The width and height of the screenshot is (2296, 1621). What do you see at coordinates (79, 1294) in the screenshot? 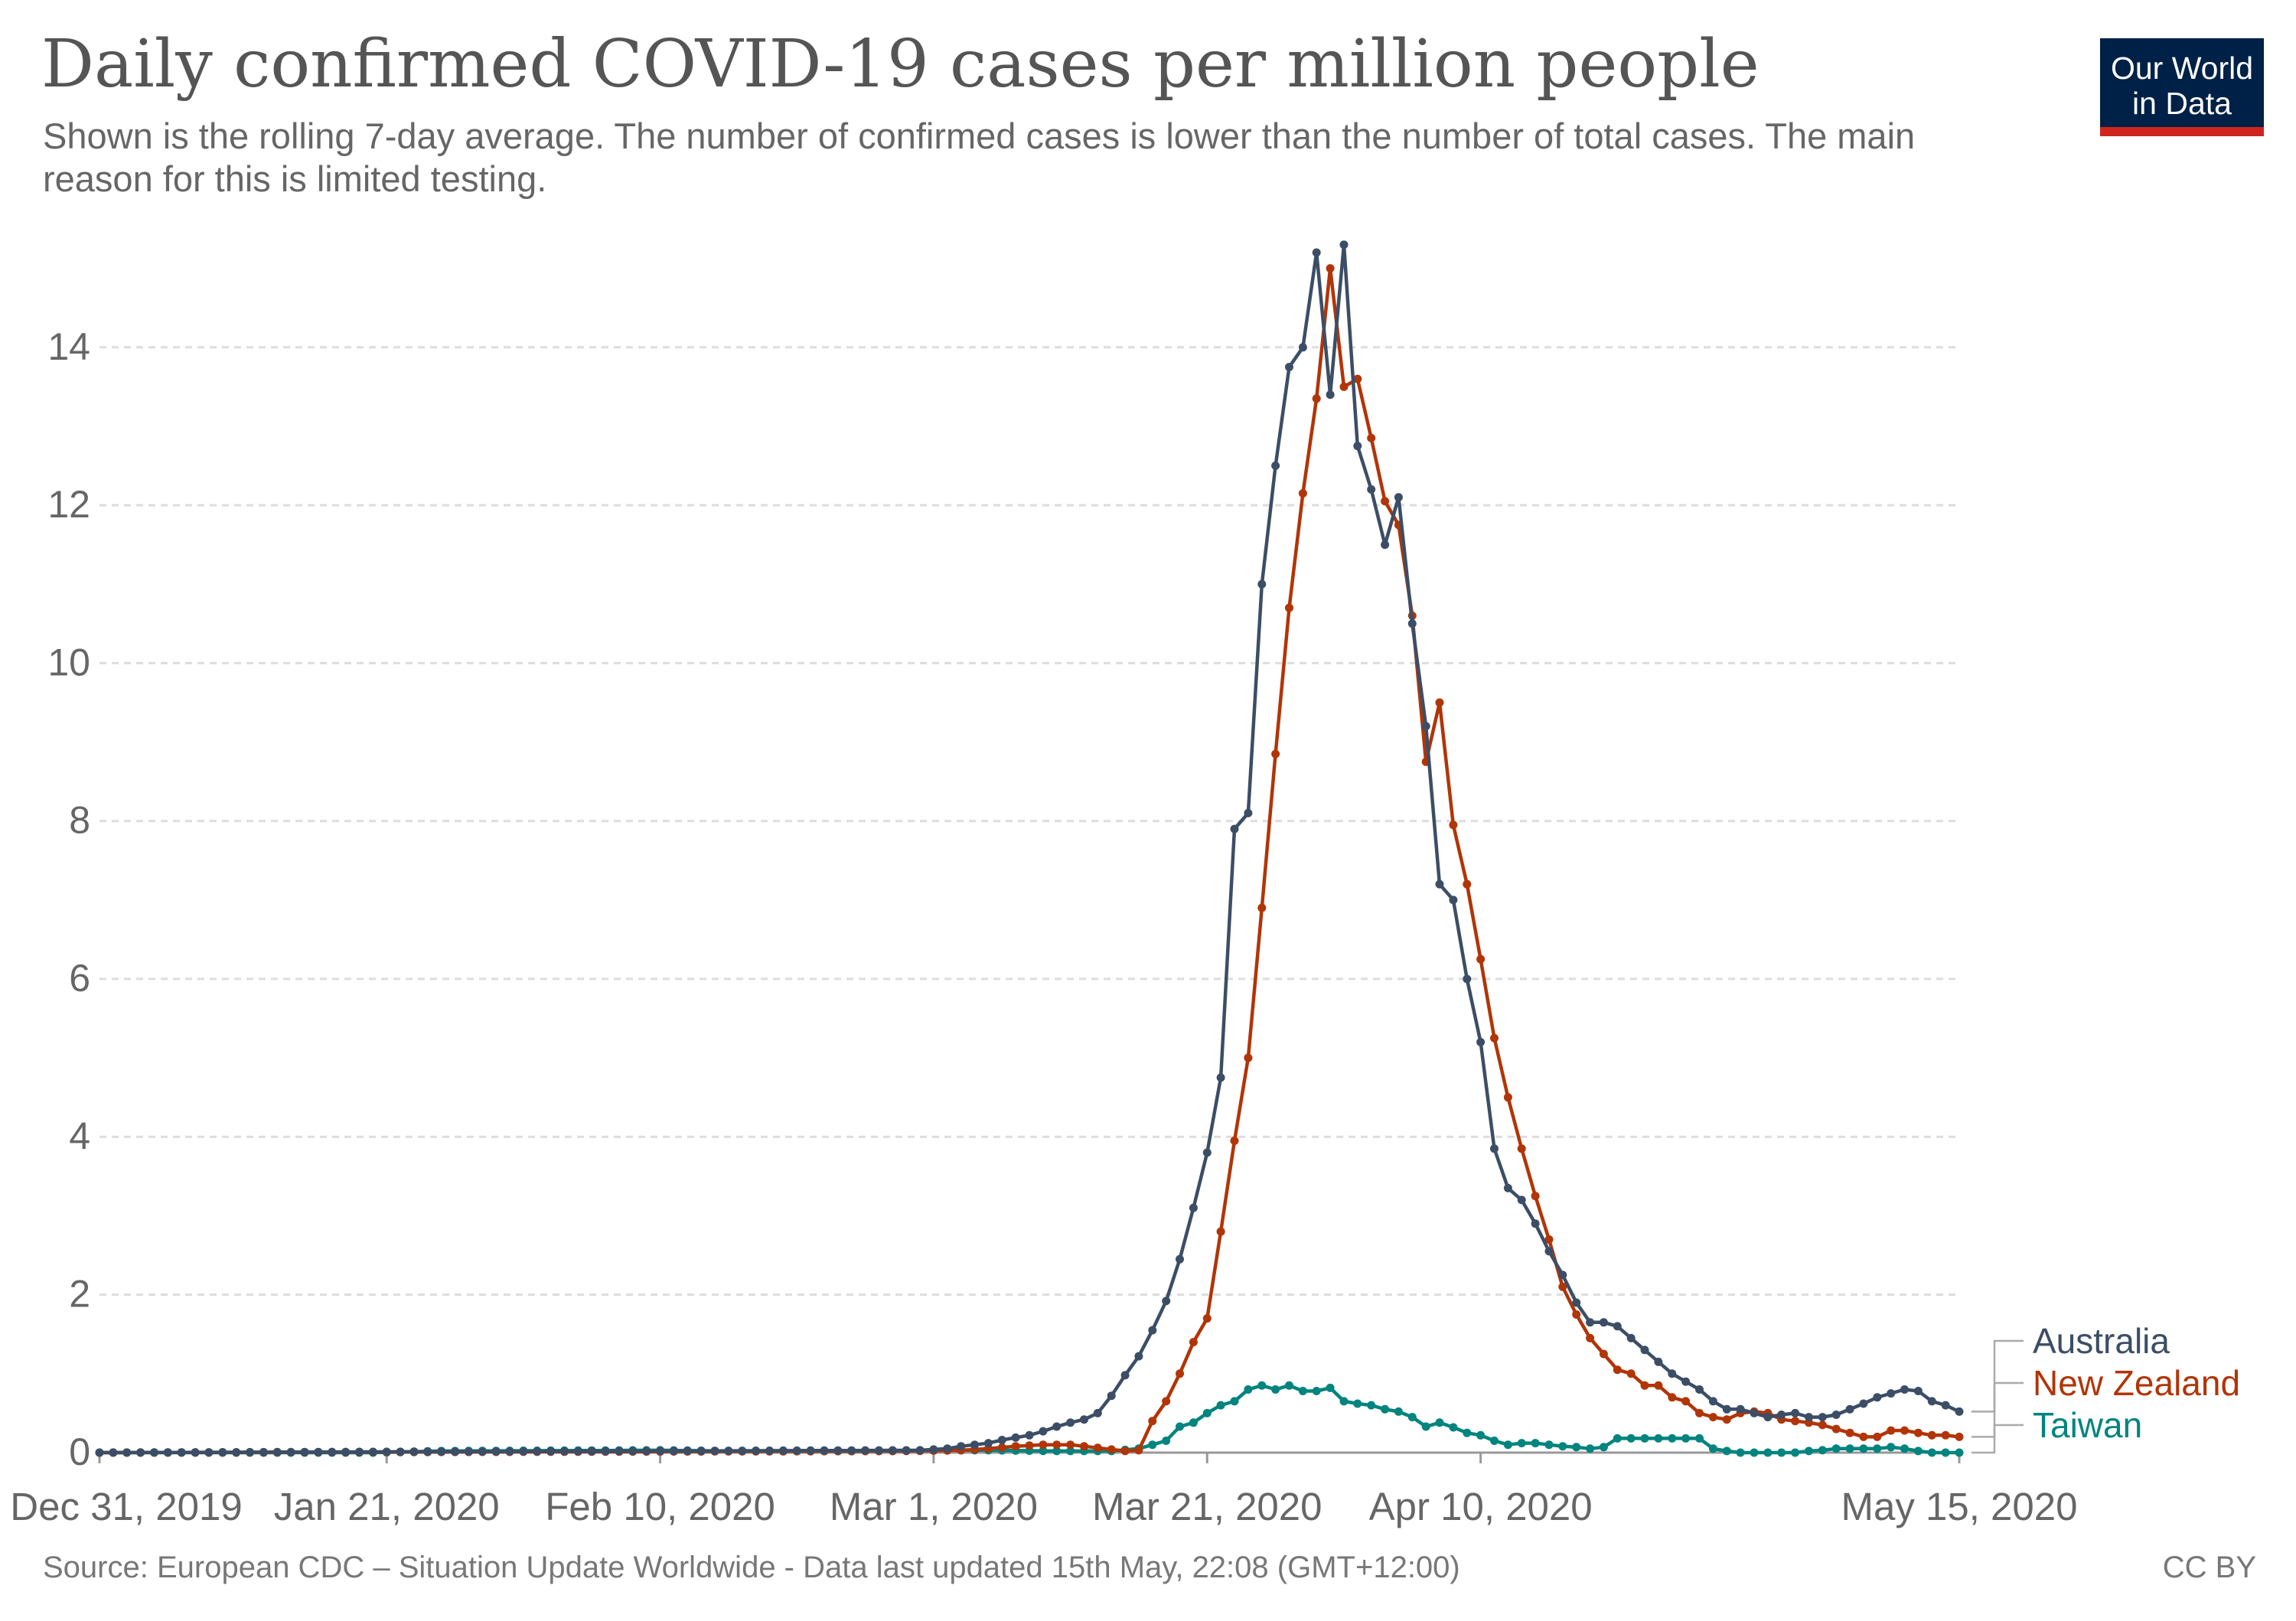
I see `y-tick-label: 2` at bounding box center [79, 1294].